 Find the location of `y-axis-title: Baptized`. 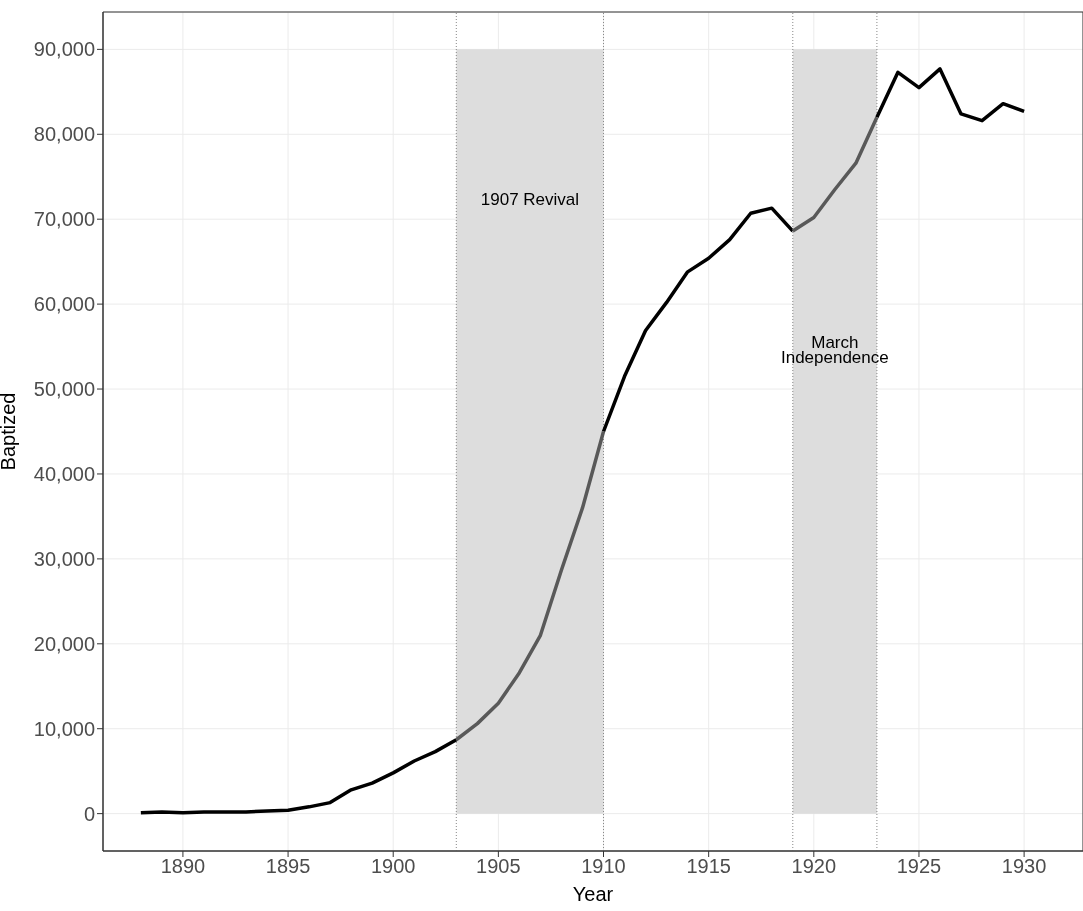

y-axis-title: Baptized is located at coordinates (10, 431).